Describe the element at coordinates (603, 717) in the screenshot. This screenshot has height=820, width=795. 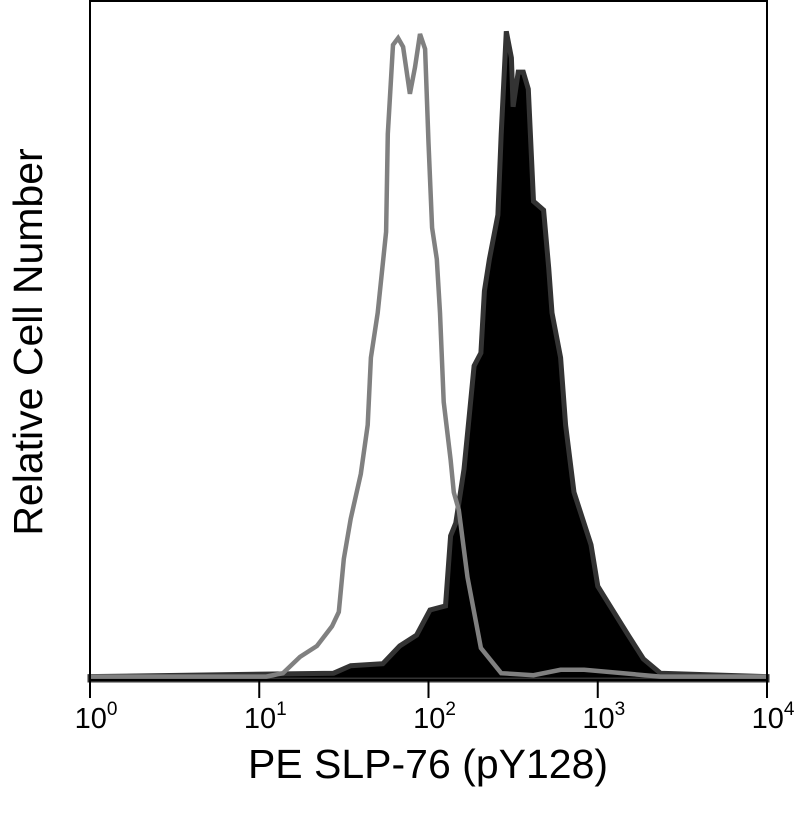
I see `x-tick-label: 10³` at that location.